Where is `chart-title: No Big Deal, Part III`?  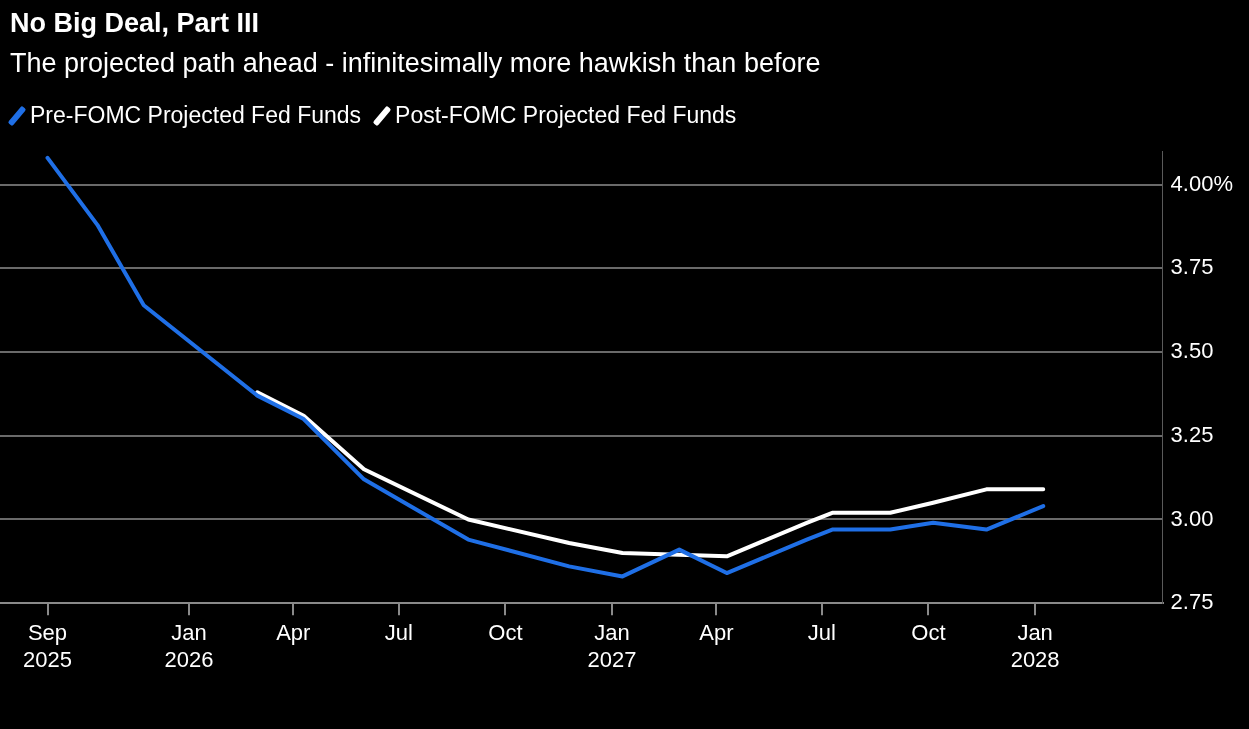 chart-title: No Big Deal, Part III is located at coordinates (135, 23).